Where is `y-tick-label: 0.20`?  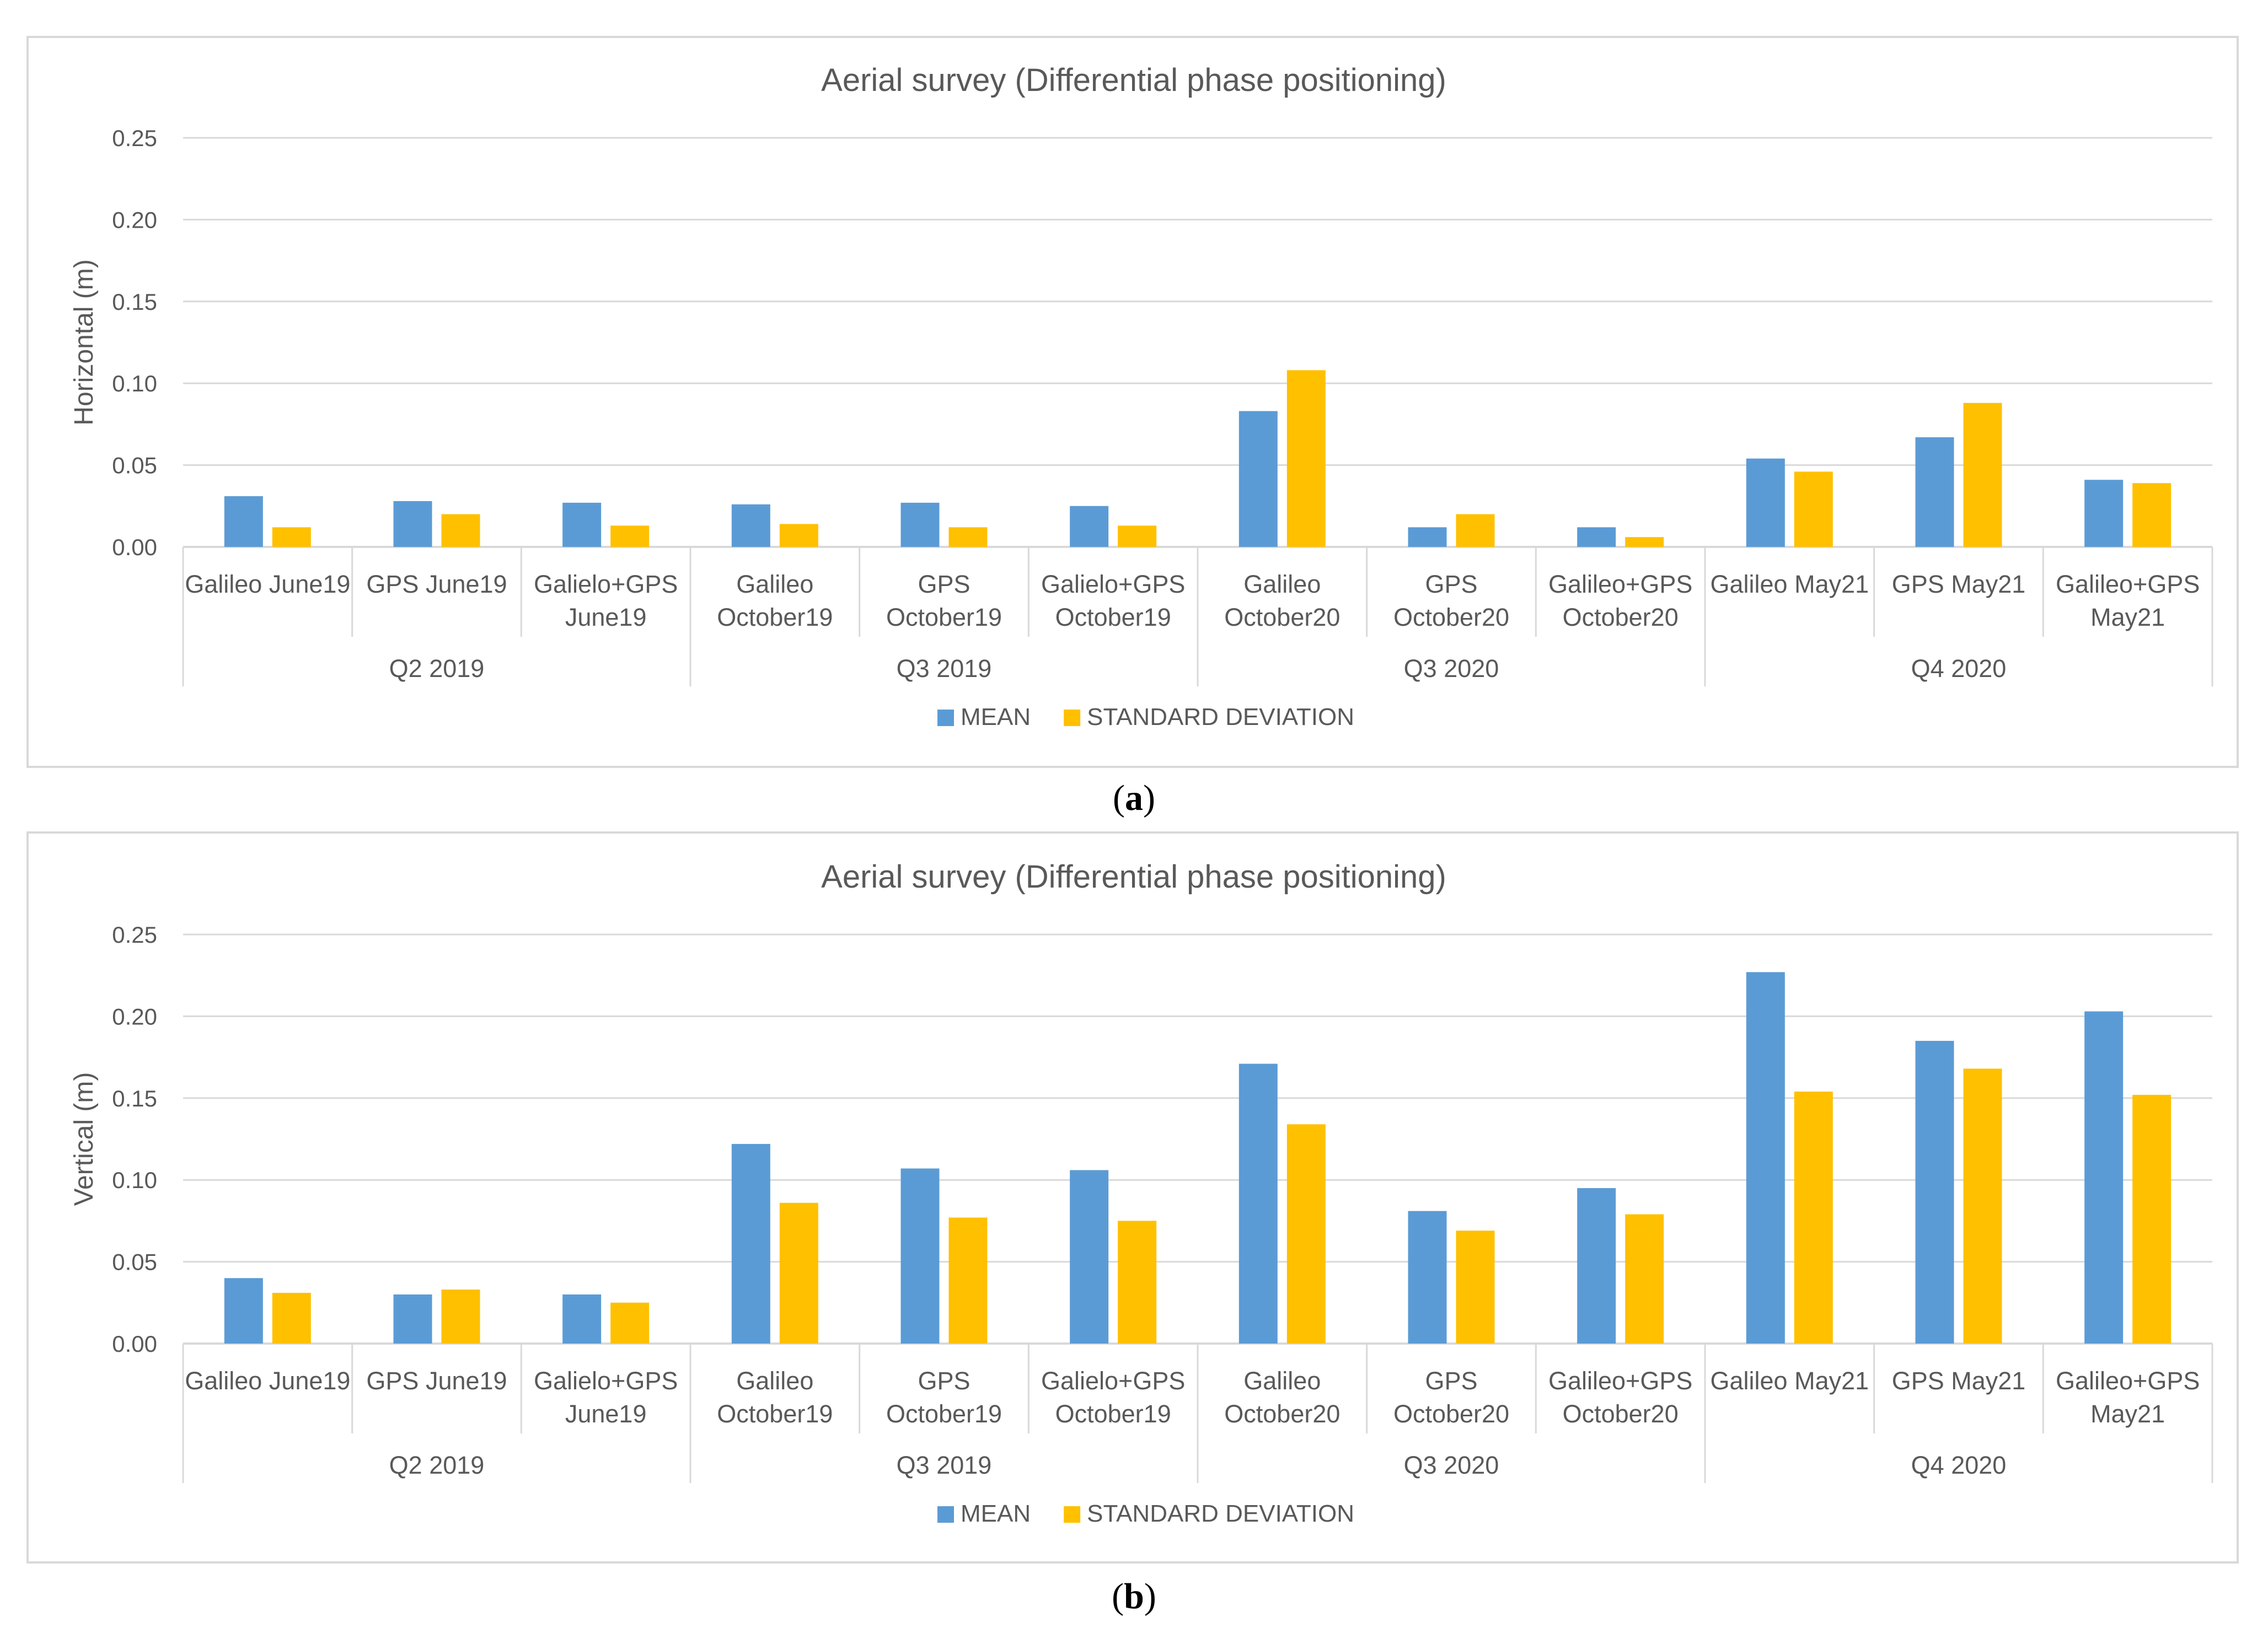 y-tick-label: 0.20 is located at coordinates (134, 220).